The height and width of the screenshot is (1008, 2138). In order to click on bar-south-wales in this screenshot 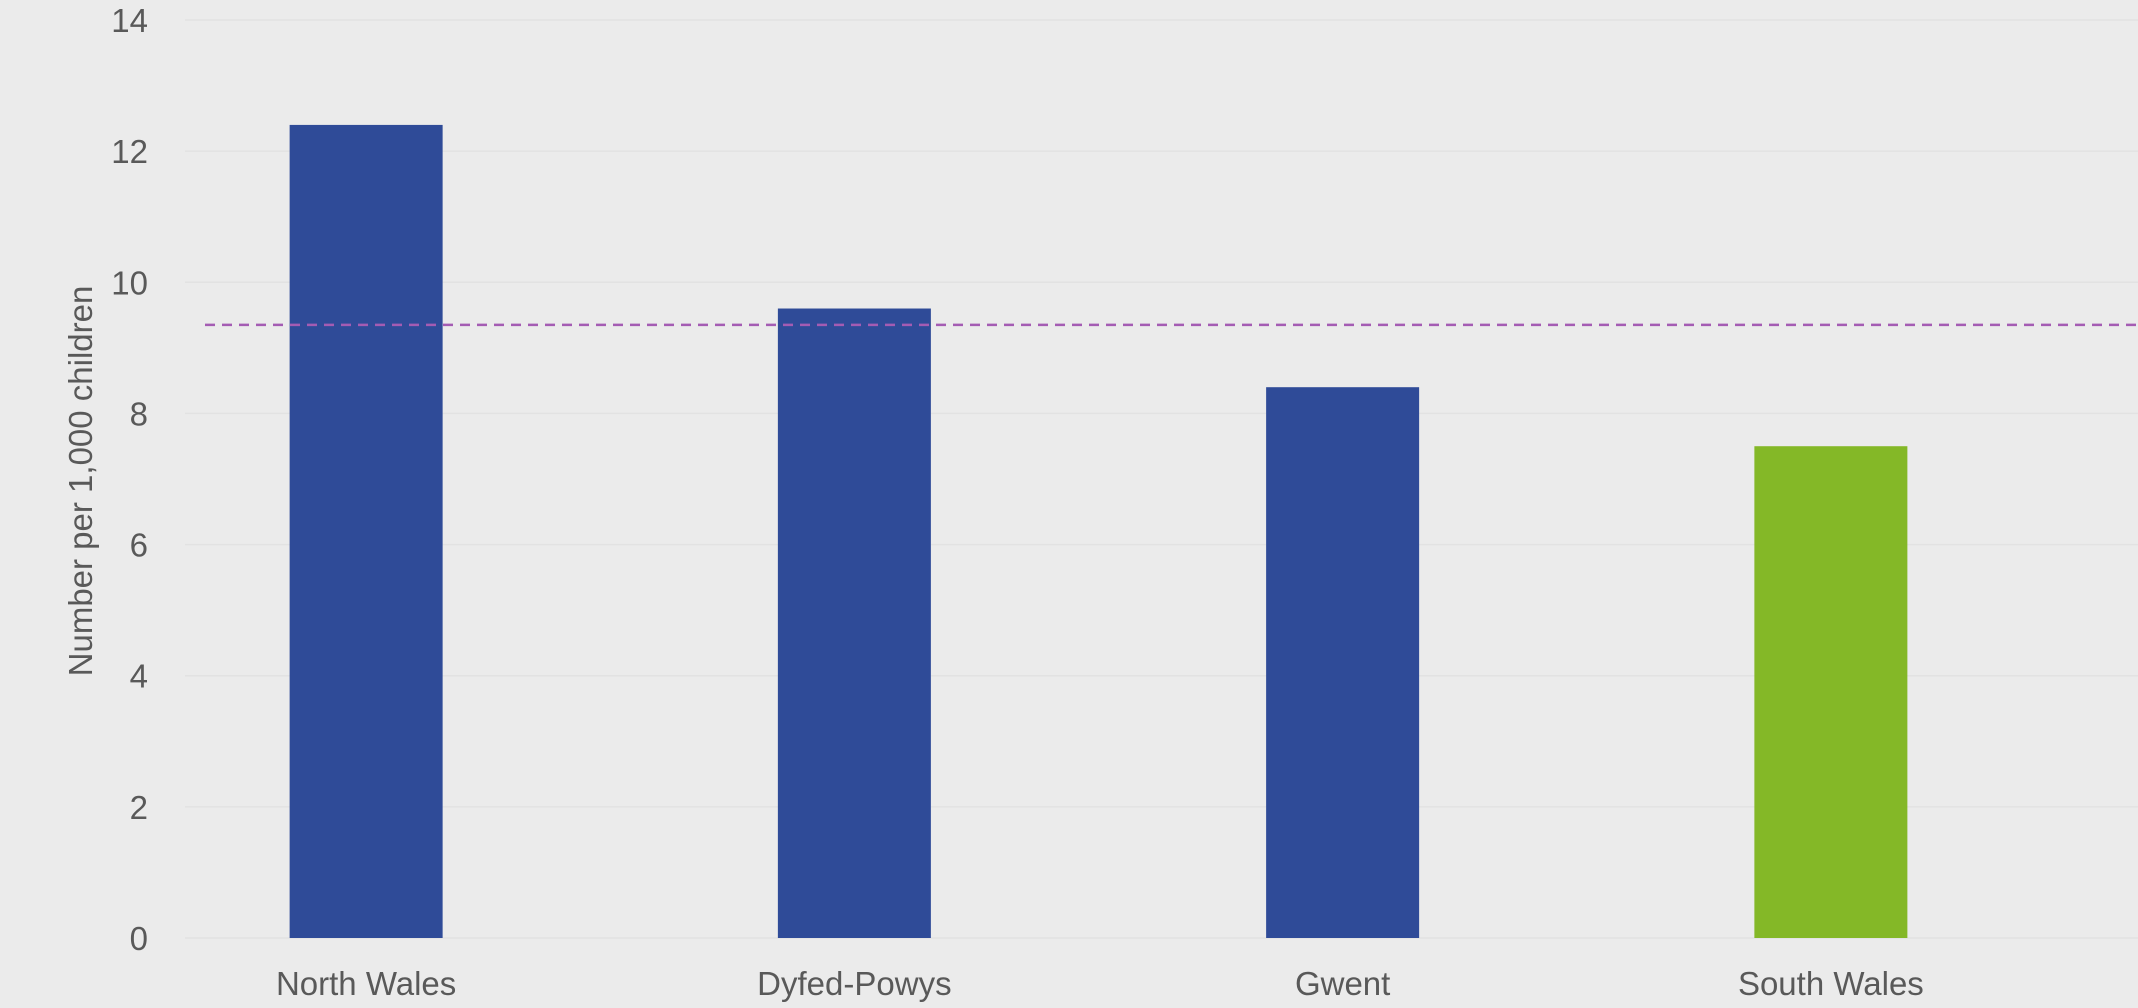, I will do `click(1831, 692)`.